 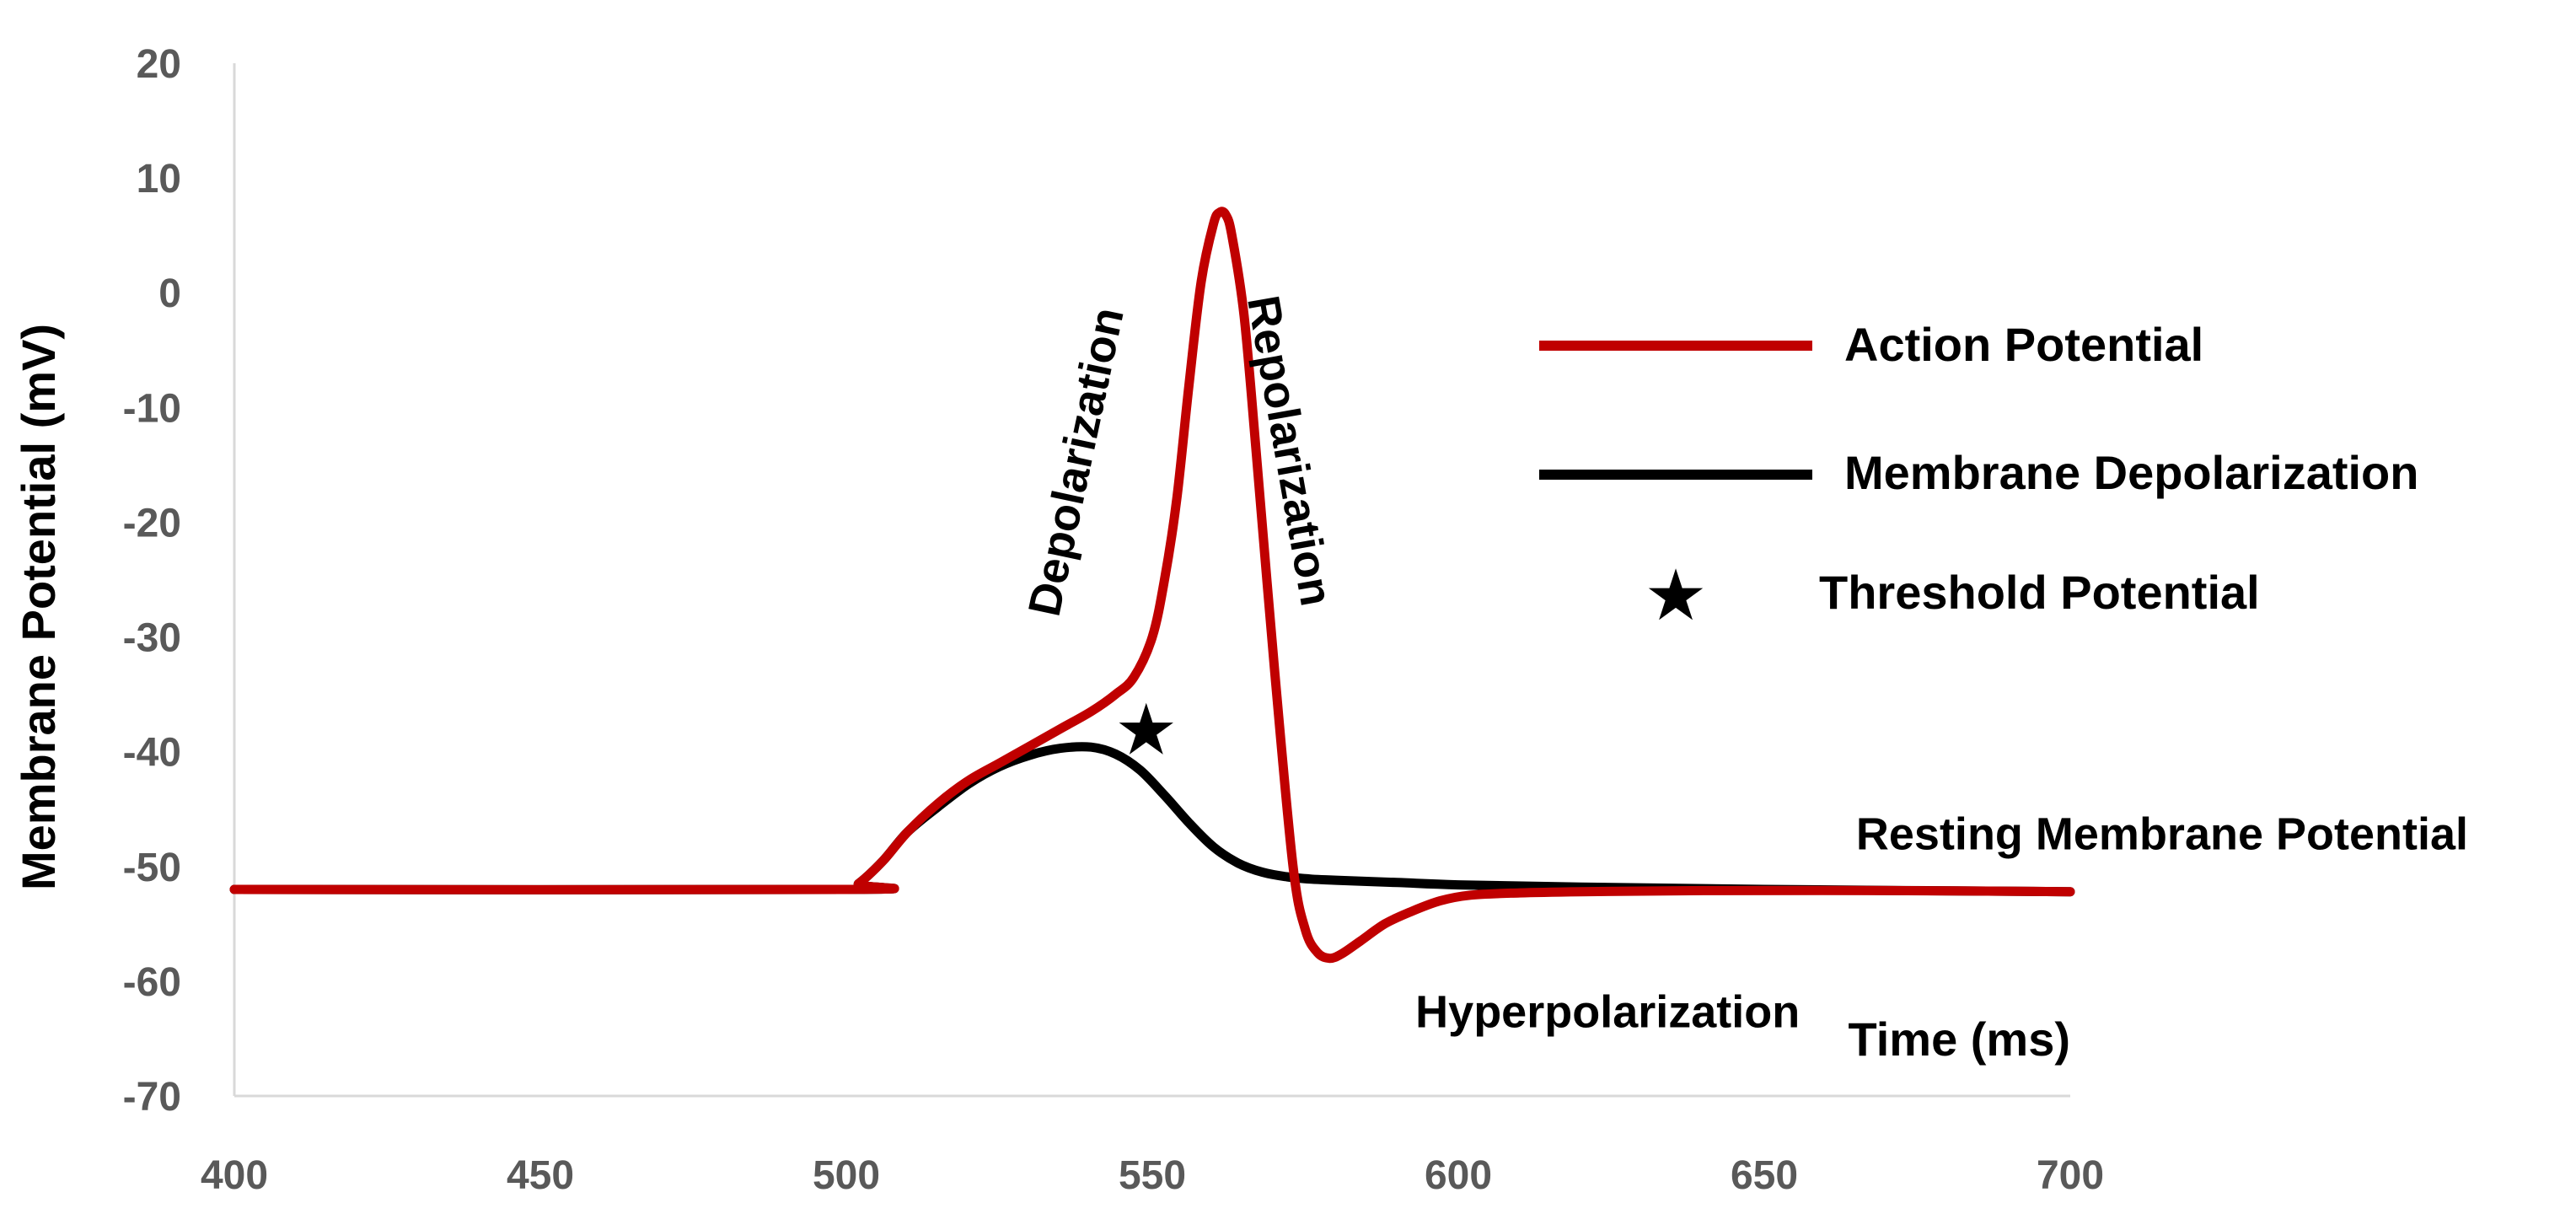 I want to click on y-tick-label: 10, so click(x=159, y=179).